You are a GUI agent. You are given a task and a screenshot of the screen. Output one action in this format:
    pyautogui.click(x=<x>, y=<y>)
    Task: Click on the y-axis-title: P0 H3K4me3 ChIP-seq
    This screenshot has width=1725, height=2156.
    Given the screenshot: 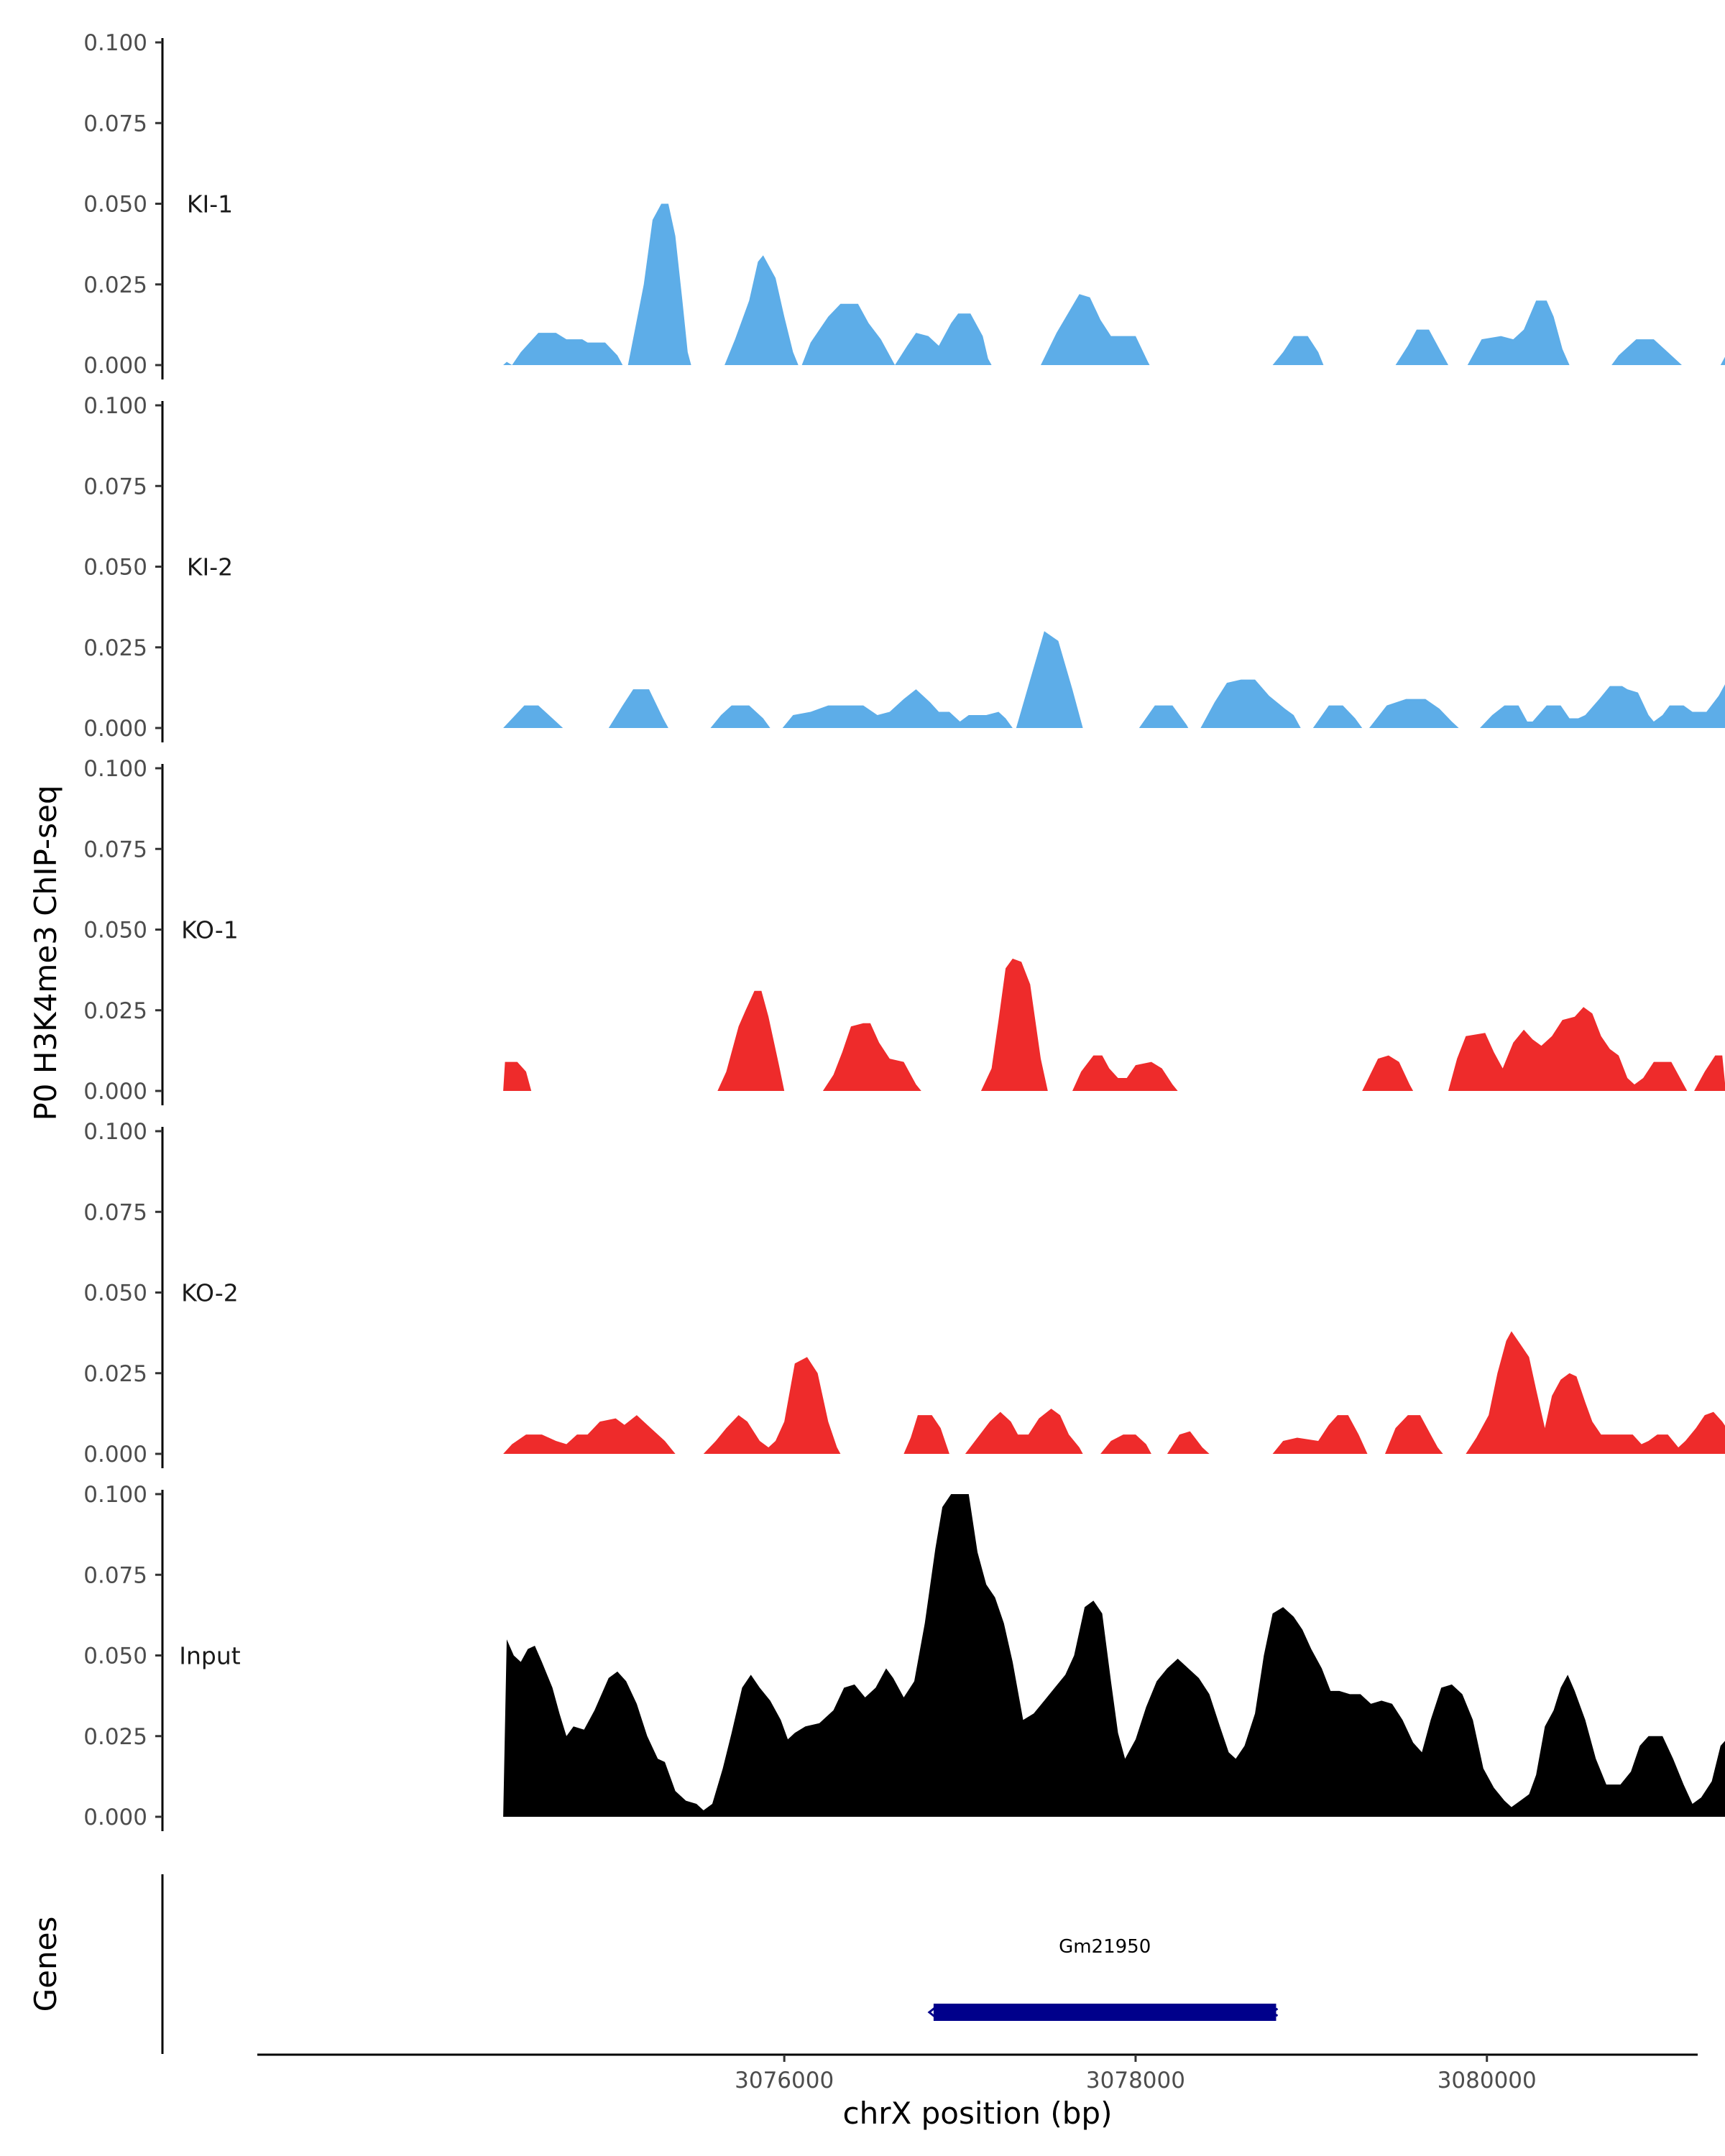 What is the action you would take?
    pyautogui.click(x=45, y=952)
    